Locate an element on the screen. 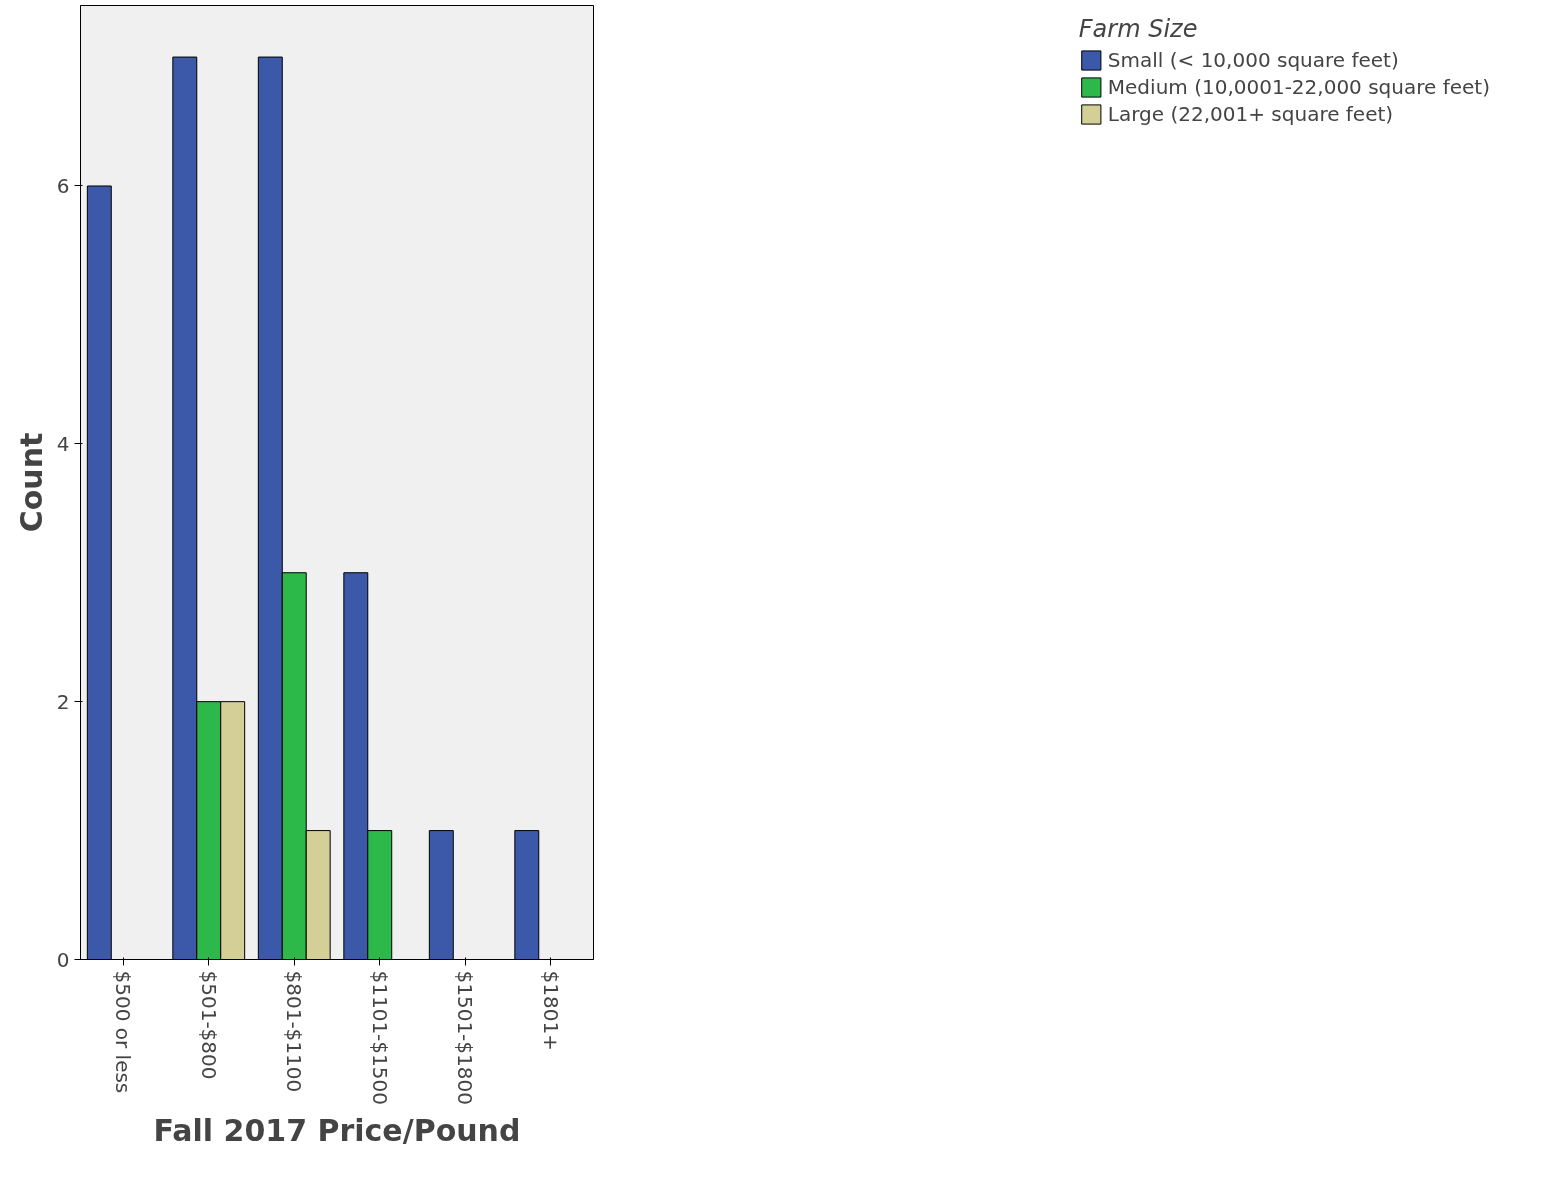  legend-label: Large (22,001+ square feet) is located at coordinates (1250, 114).